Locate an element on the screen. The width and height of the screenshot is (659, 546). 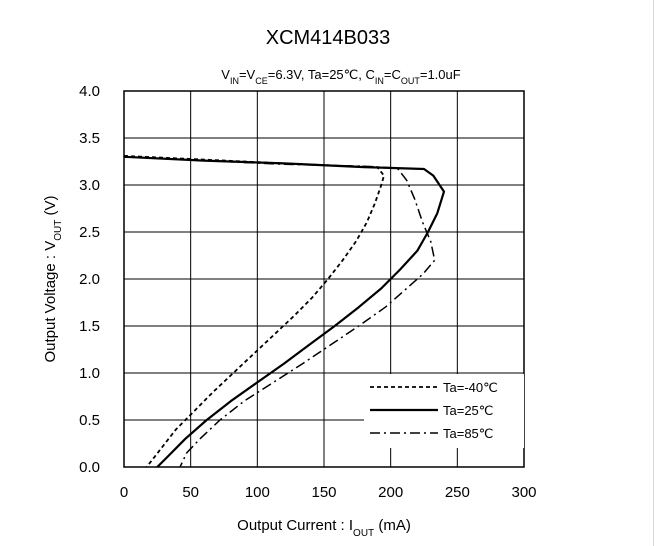
y-tick-label: 1.5 is located at coordinates (89, 326).